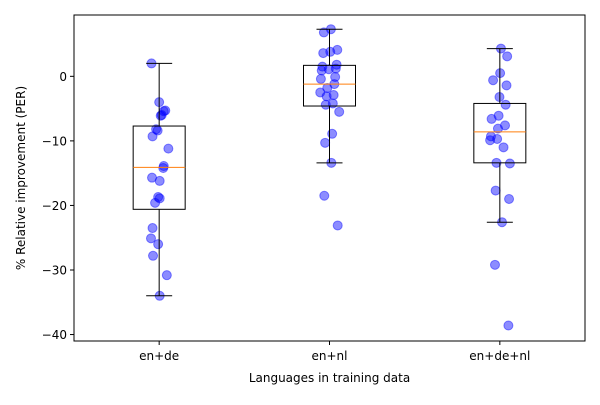 The width and height of the screenshot is (600, 405). Describe the element at coordinates (21, 178) in the screenshot. I see `y-axis-label: % Relative improvement (PER)` at that location.